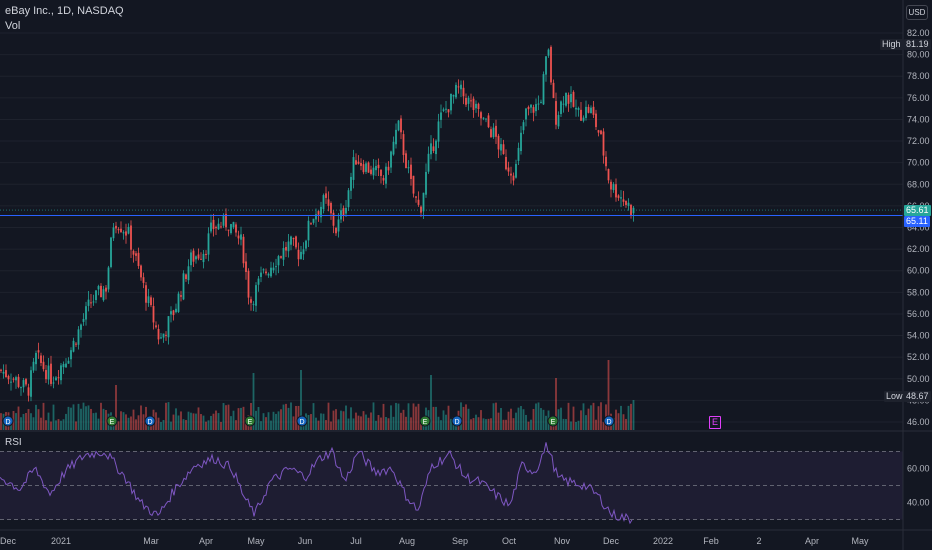  Describe the element at coordinates (13, 26) in the screenshot. I see `volume-legend: Vol` at that location.